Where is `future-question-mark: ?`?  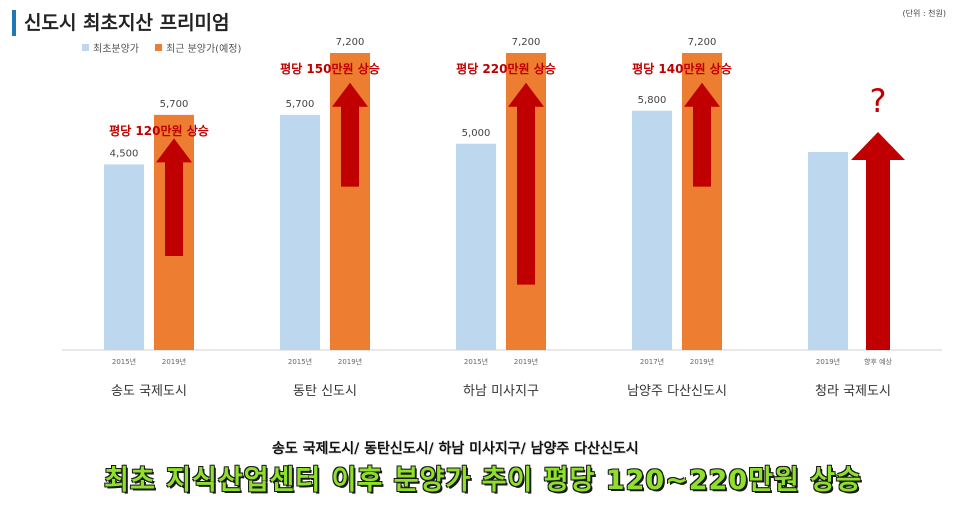 future-question-mark: ? is located at coordinates (878, 101).